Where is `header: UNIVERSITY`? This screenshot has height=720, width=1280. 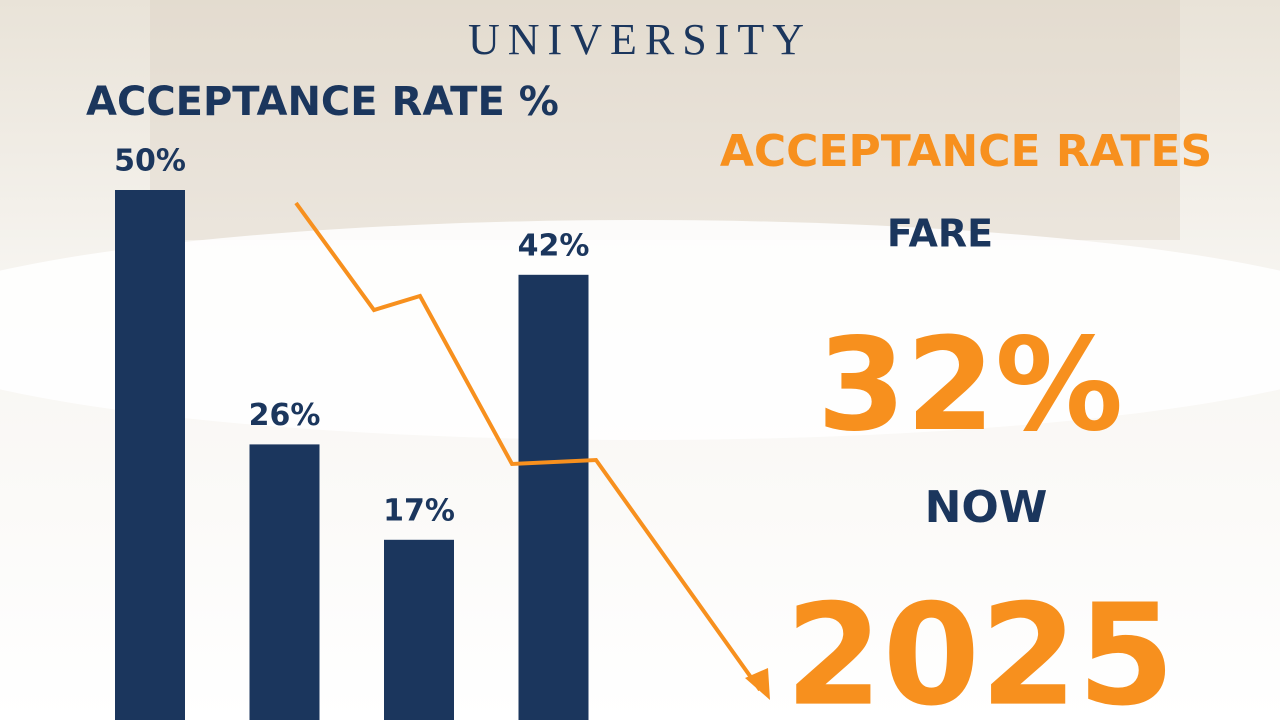 header: UNIVERSITY is located at coordinates (640, 39).